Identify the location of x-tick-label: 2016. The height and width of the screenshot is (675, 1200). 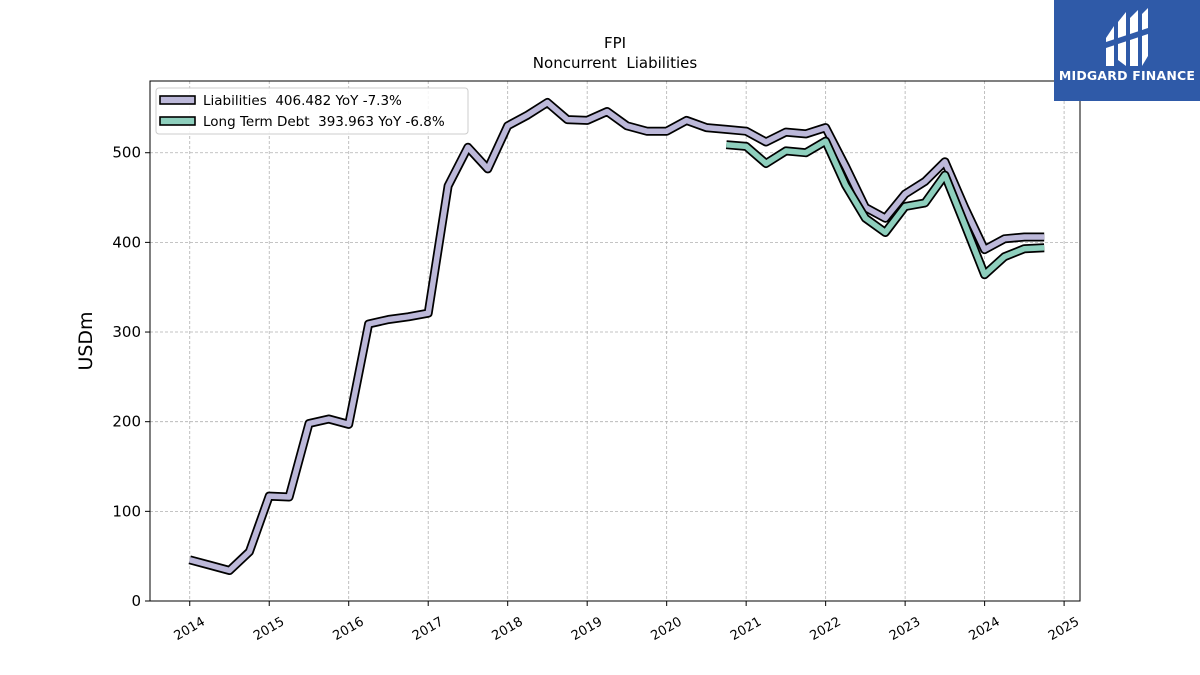
(349, 629).